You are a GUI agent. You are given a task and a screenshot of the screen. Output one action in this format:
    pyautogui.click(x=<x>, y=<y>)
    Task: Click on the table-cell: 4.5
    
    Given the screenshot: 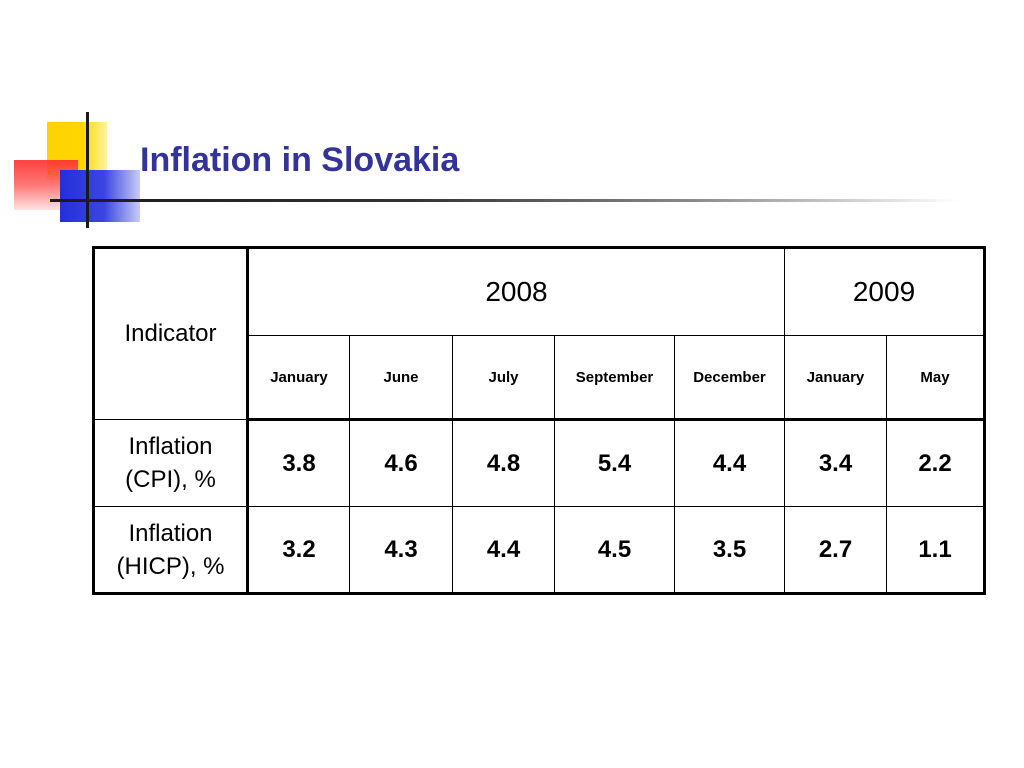 What is the action you would take?
    pyautogui.click(x=614, y=550)
    